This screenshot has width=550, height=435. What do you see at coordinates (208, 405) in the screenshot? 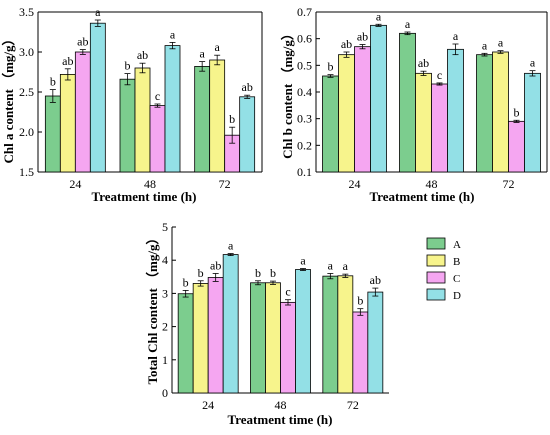
I see `total-x-tick-label: 24` at bounding box center [208, 405].